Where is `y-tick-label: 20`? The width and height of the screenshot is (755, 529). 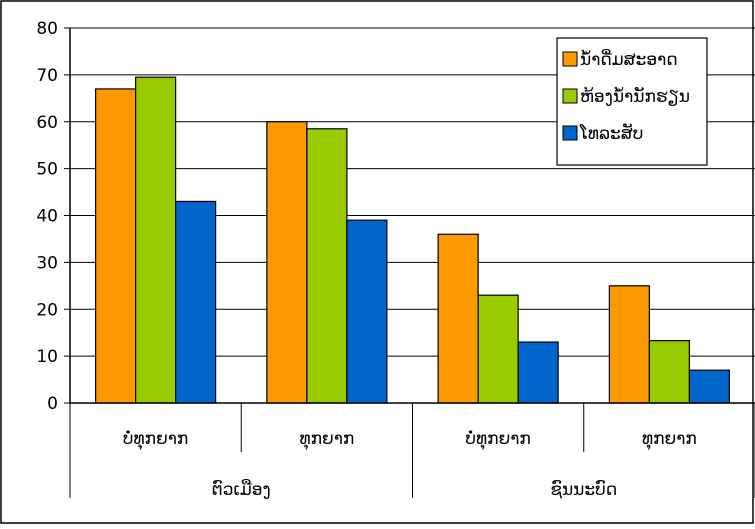
y-tick-label: 20 is located at coordinates (47, 310).